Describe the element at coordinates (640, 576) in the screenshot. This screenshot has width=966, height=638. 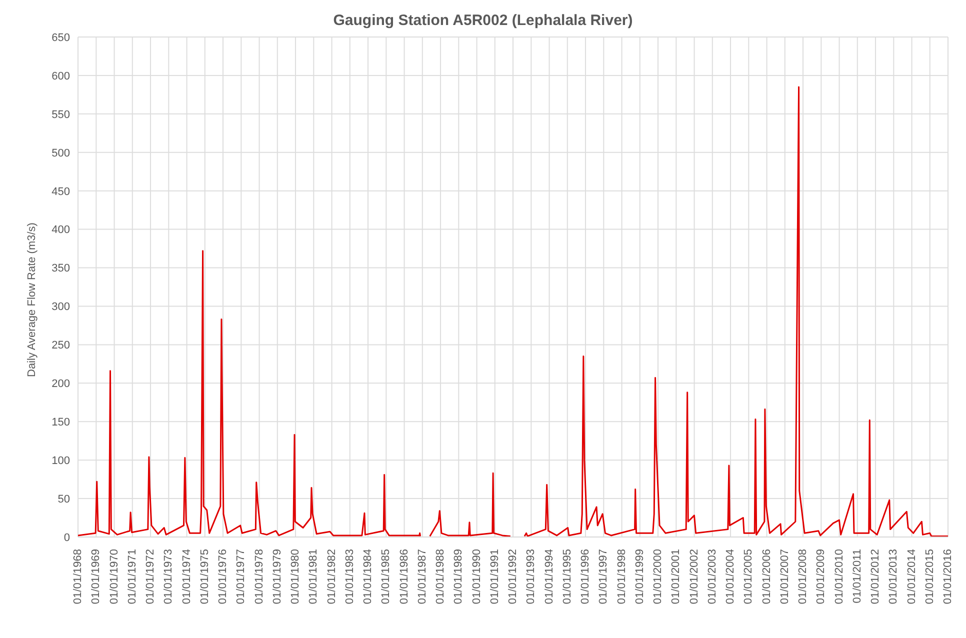
I see `x-tick-label: 01/01/1999` at that location.